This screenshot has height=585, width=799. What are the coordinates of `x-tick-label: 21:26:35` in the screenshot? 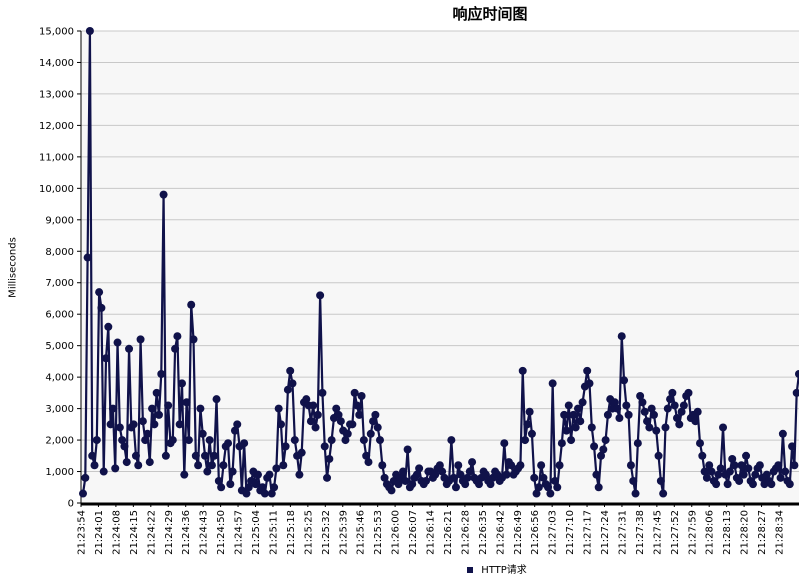 It's located at (483, 532).